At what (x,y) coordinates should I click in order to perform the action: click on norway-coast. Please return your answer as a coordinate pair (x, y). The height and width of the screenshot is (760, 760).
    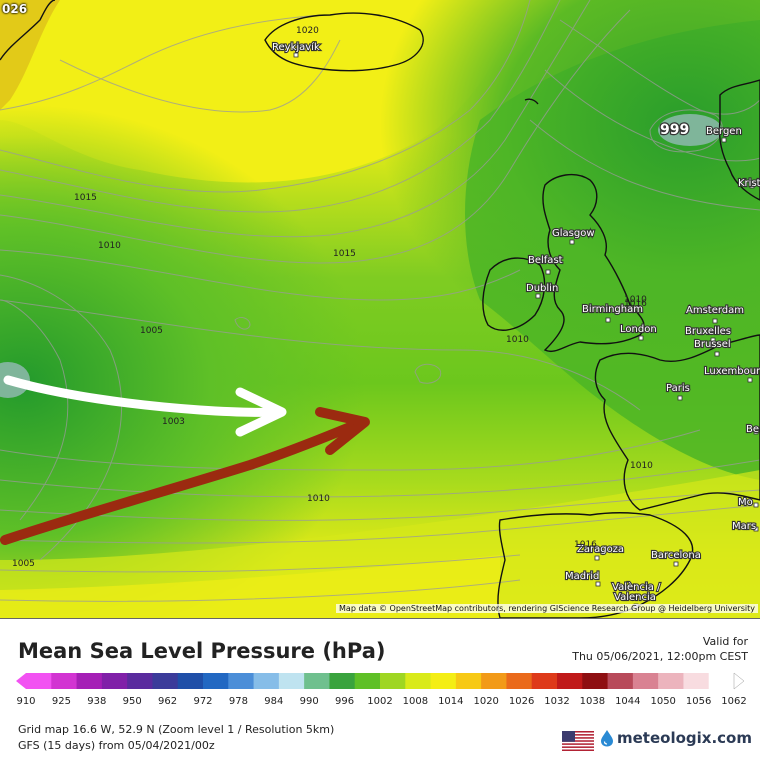
    Looking at the image, I should click on (739, 140).